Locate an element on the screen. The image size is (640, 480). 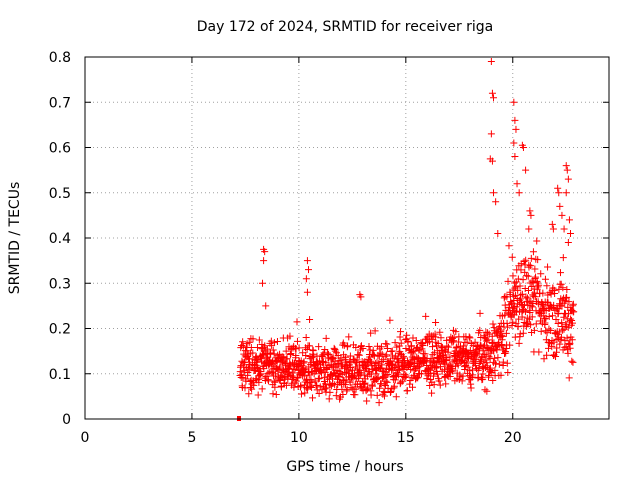
y-tick-label: 0.4 is located at coordinates (60, 239).